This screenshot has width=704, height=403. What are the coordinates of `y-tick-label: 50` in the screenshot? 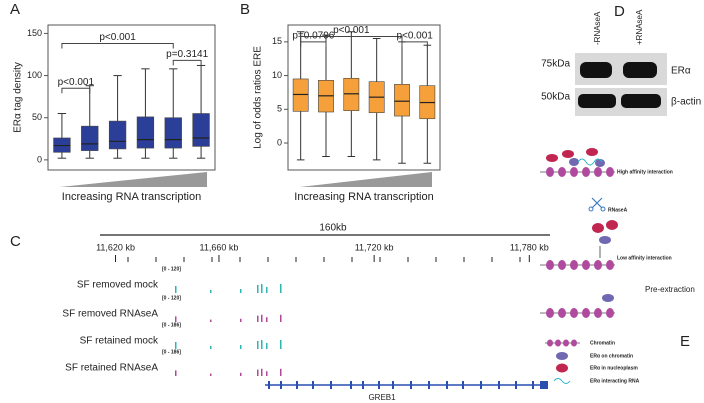 It's located at (37, 117).